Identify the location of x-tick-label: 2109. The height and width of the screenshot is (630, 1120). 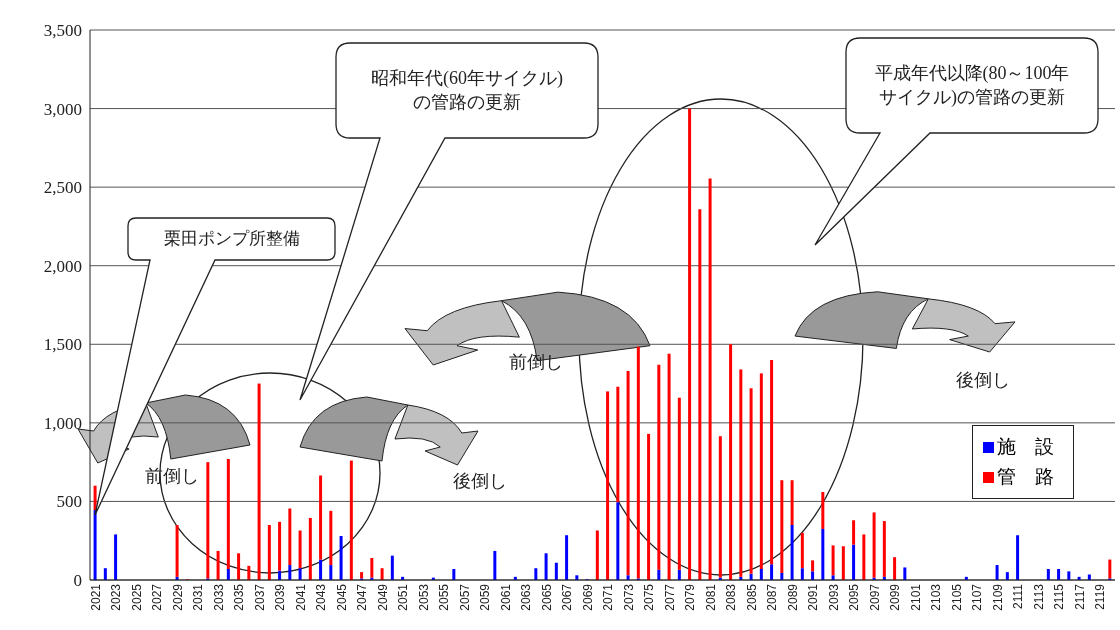
(997, 597).